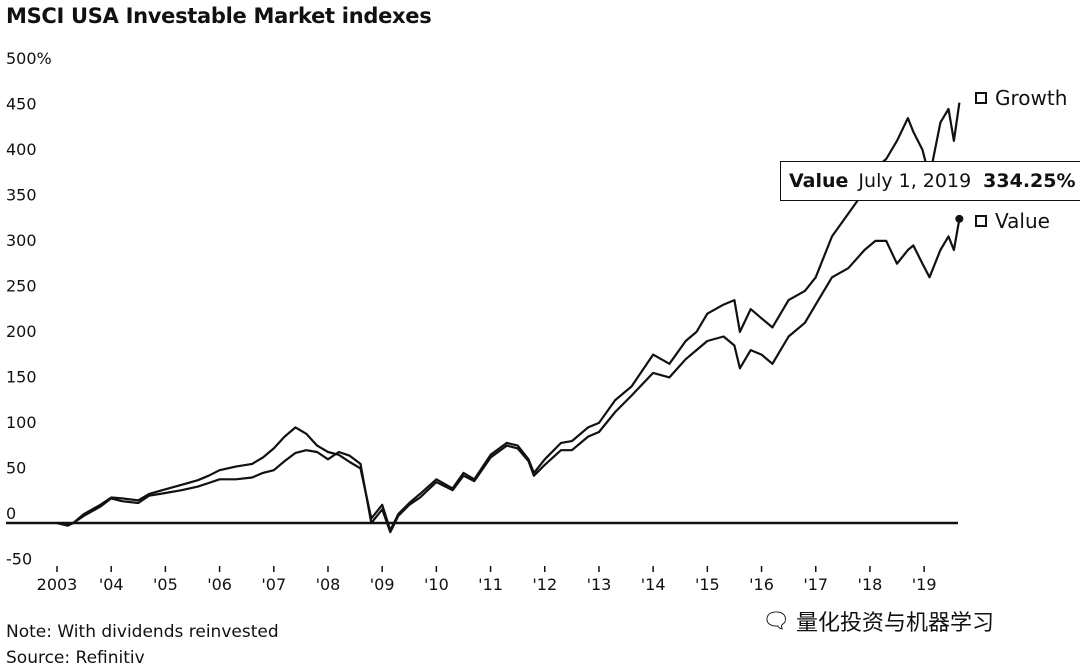 This screenshot has width=1080, height=670. Describe the element at coordinates (29, 58) in the screenshot. I see `y-tick-label: 500%` at that location.